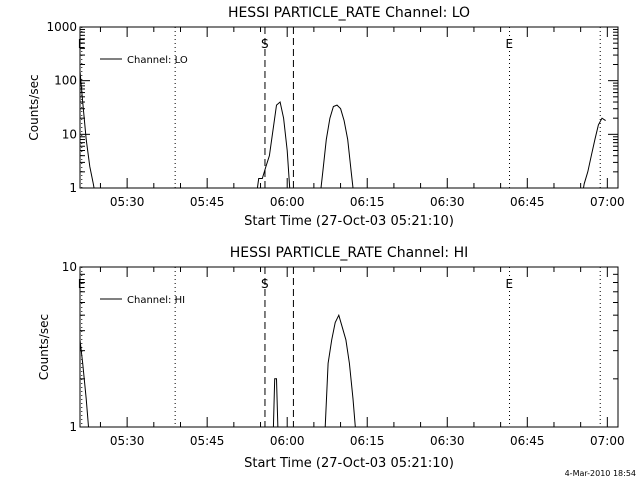 The width and height of the screenshot is (640, 480). What do you see at coordinates (218, 370) in the screenshot?
I see `series-line-hi` at bounding box center [218, 370].